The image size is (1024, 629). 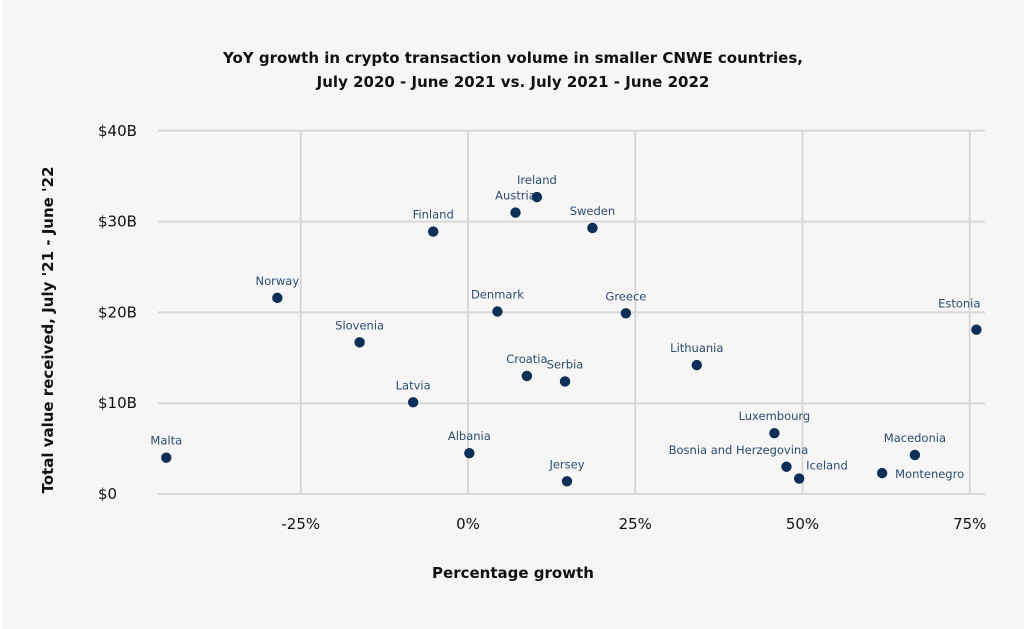 I want to click on point-label: Ireland, so click(x=537, y=180).